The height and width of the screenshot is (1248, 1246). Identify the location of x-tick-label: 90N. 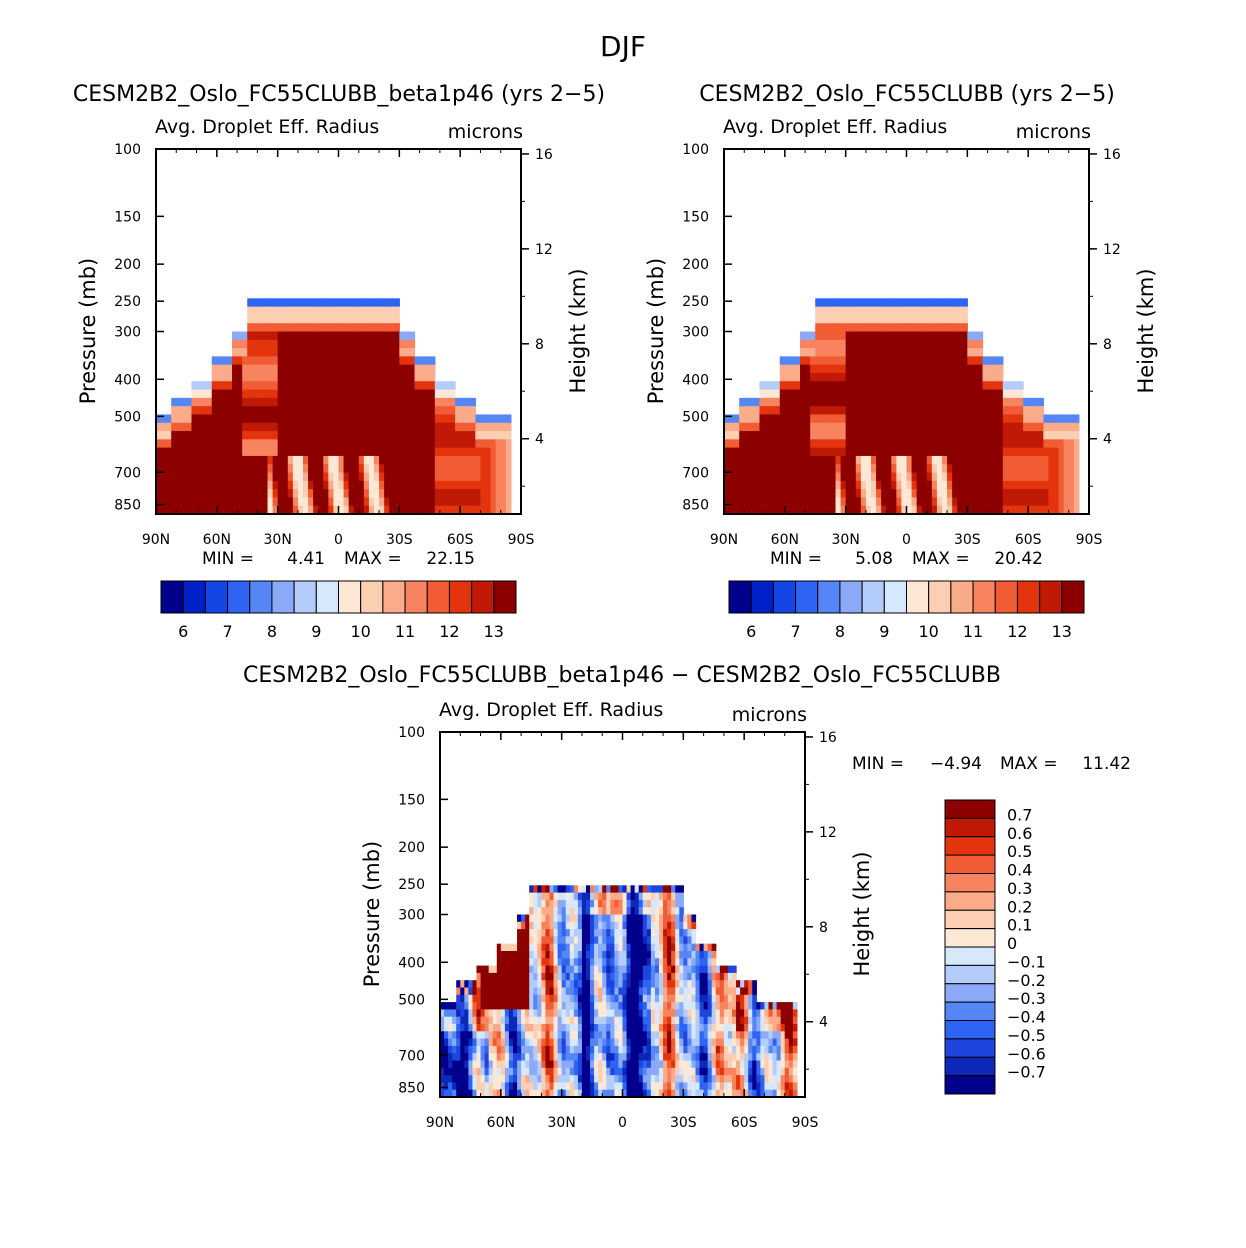
(156, 540).